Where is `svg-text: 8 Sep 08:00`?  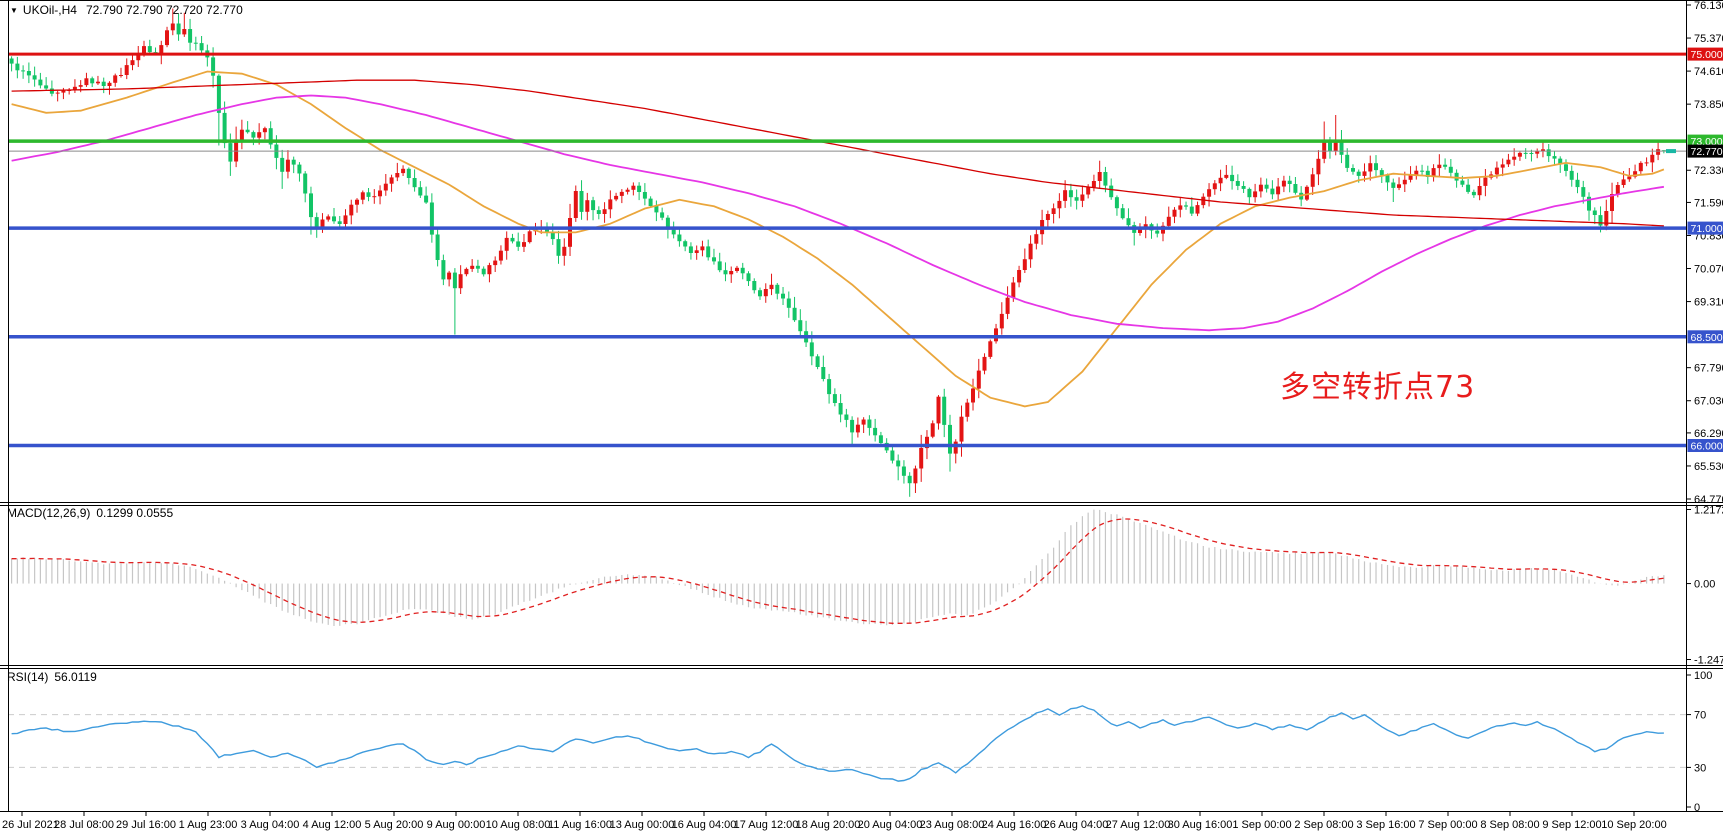
svg-text: 8 Sep 08:00 is located at coordinates (1509, 825).